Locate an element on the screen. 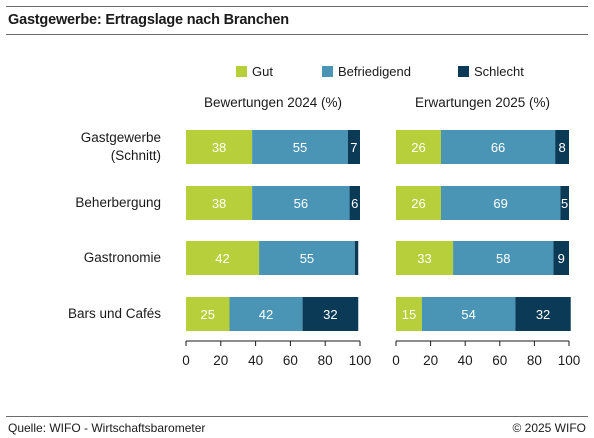 The height and width of the screenshot is (438, 594). value-label-erwartungen-gastgewerbe-schnitt-gut: 26 is located at coordinates (418, 147).